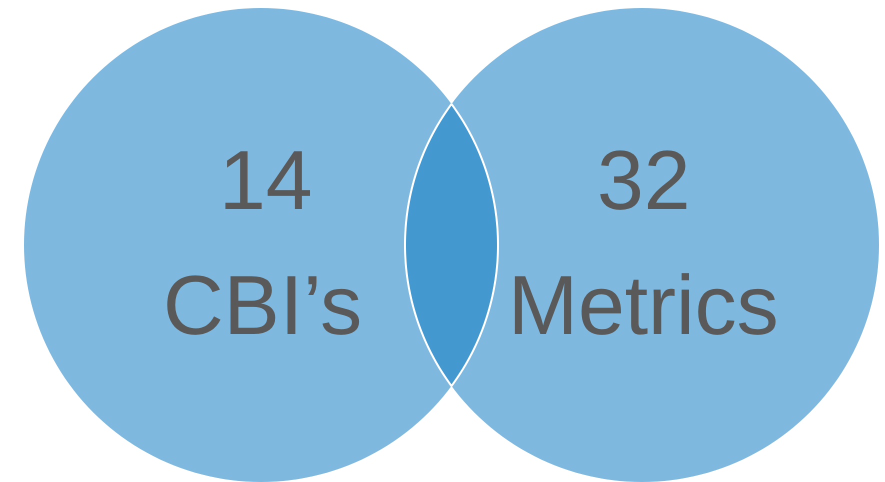  I want to click on data-label: 14, so click(265, 180).